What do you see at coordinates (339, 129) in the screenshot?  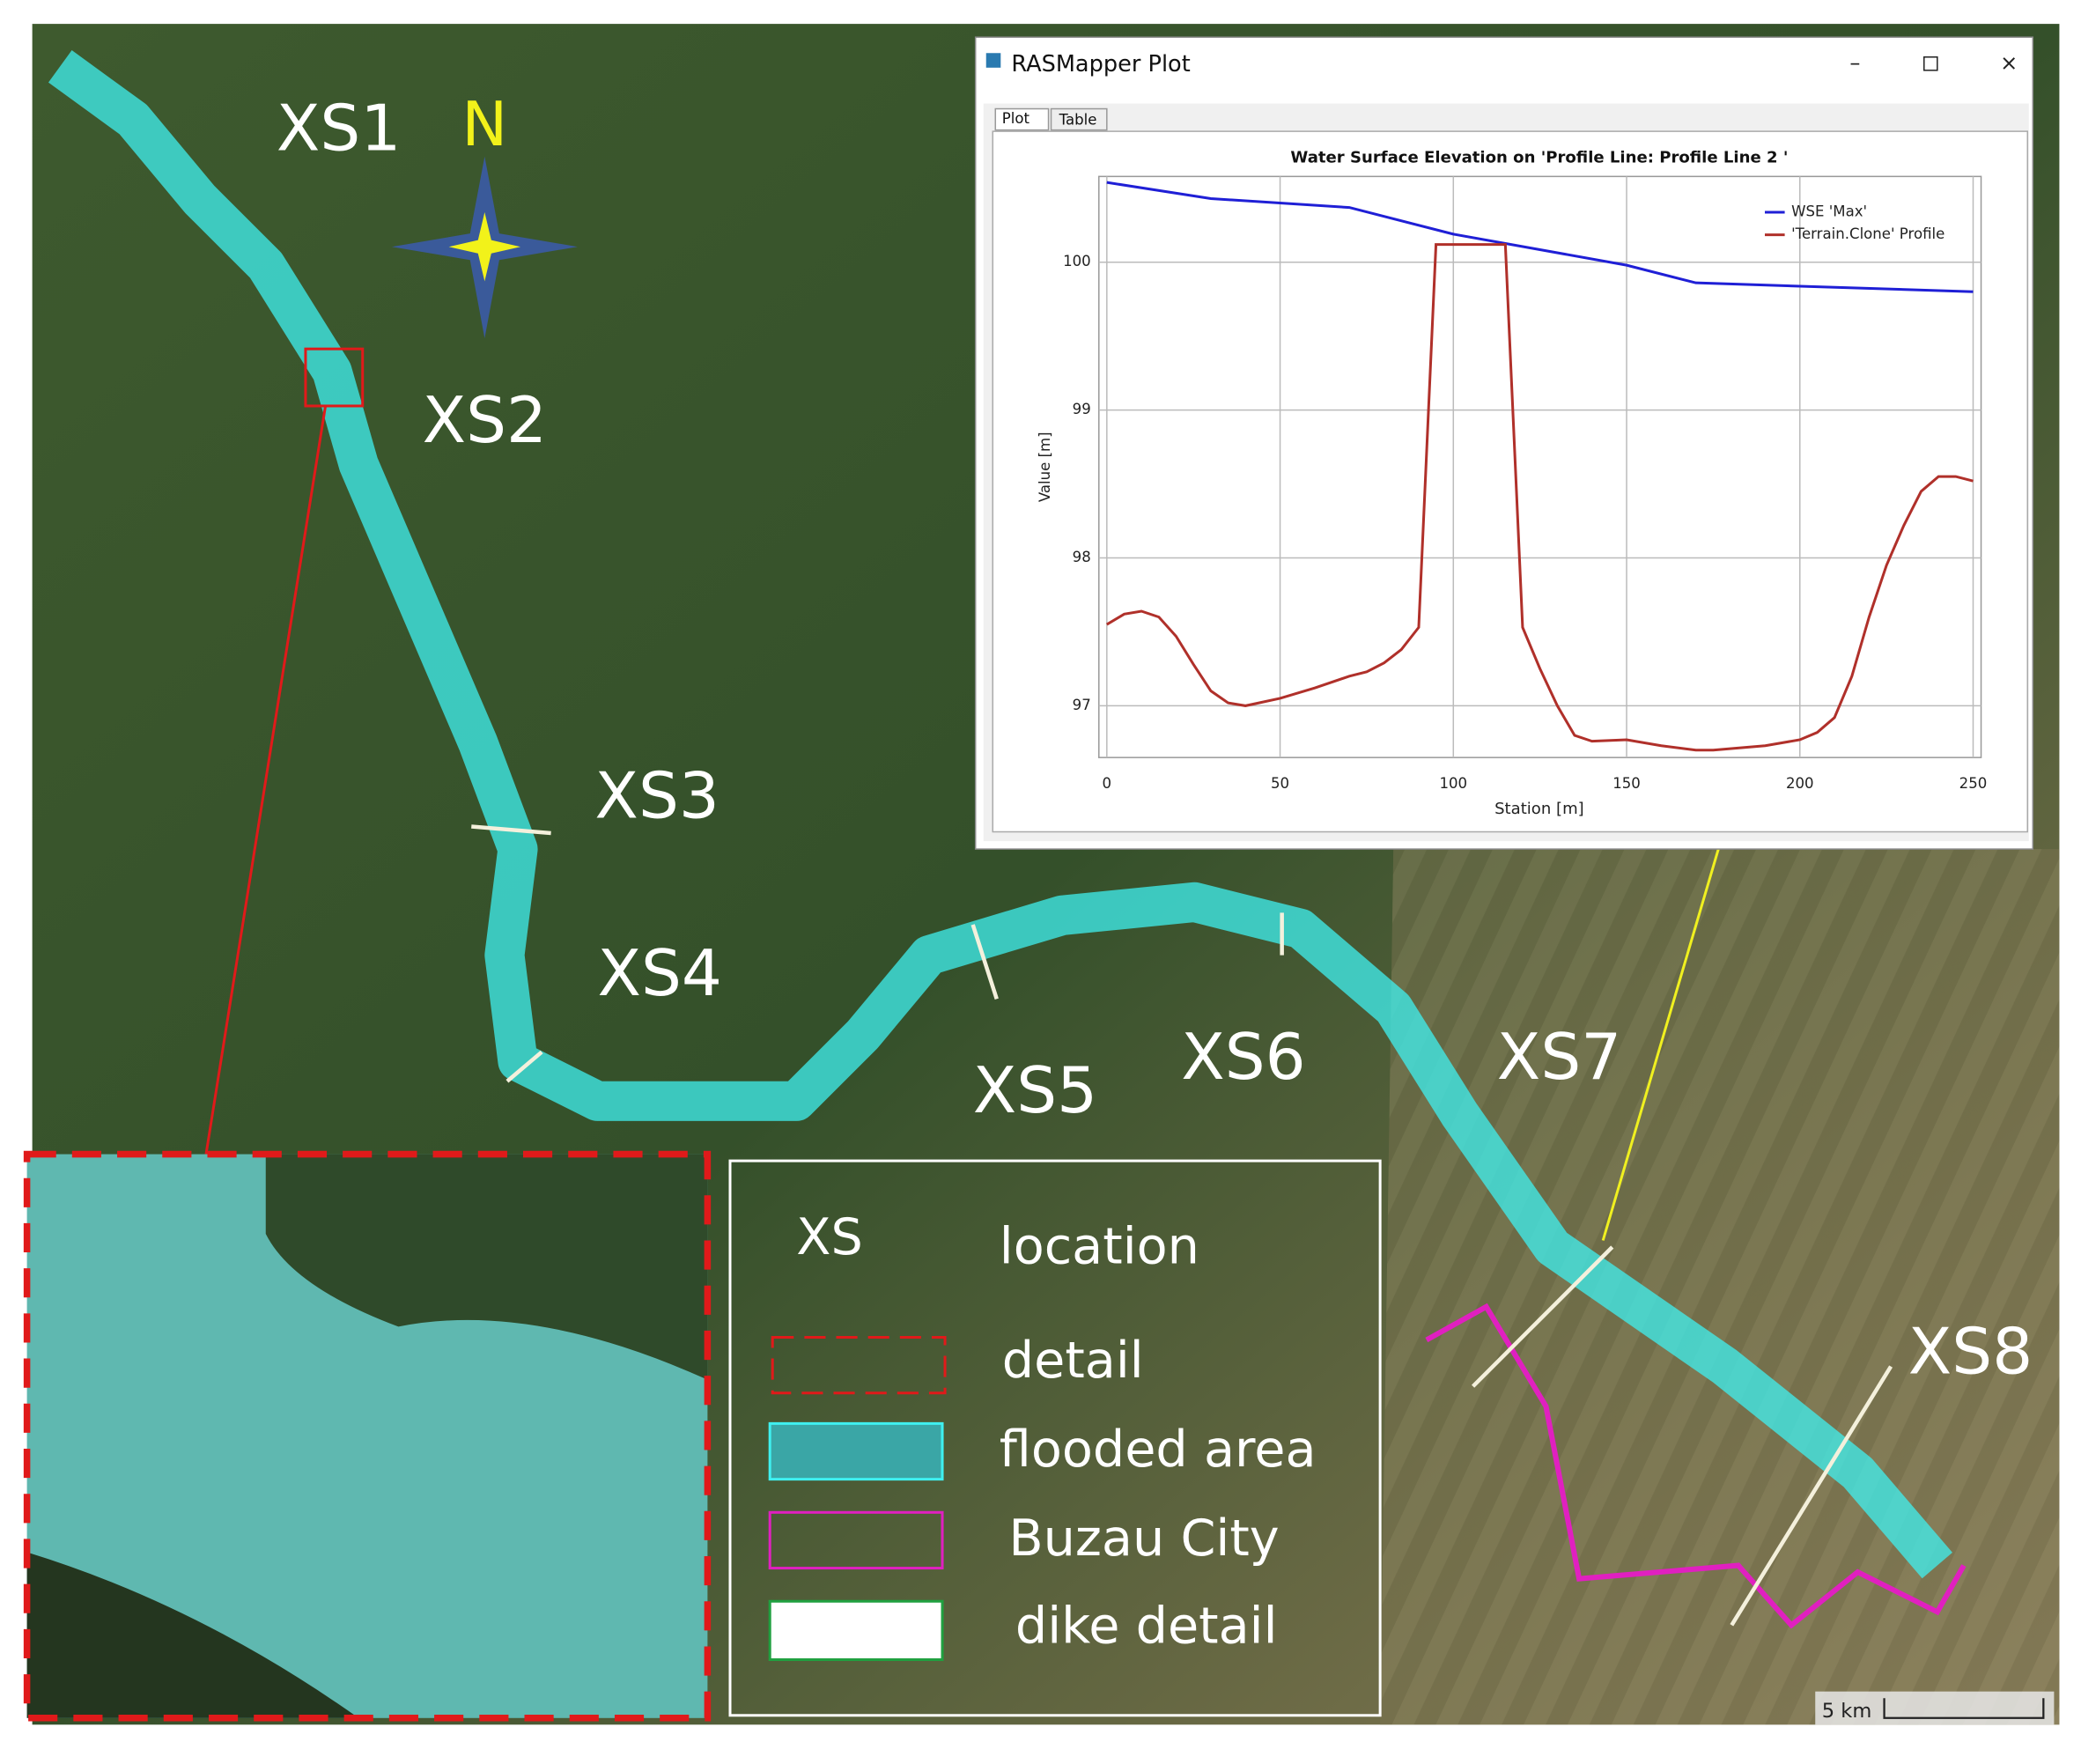 I see `xs-label: XS1` at bounding box center [339, 129].